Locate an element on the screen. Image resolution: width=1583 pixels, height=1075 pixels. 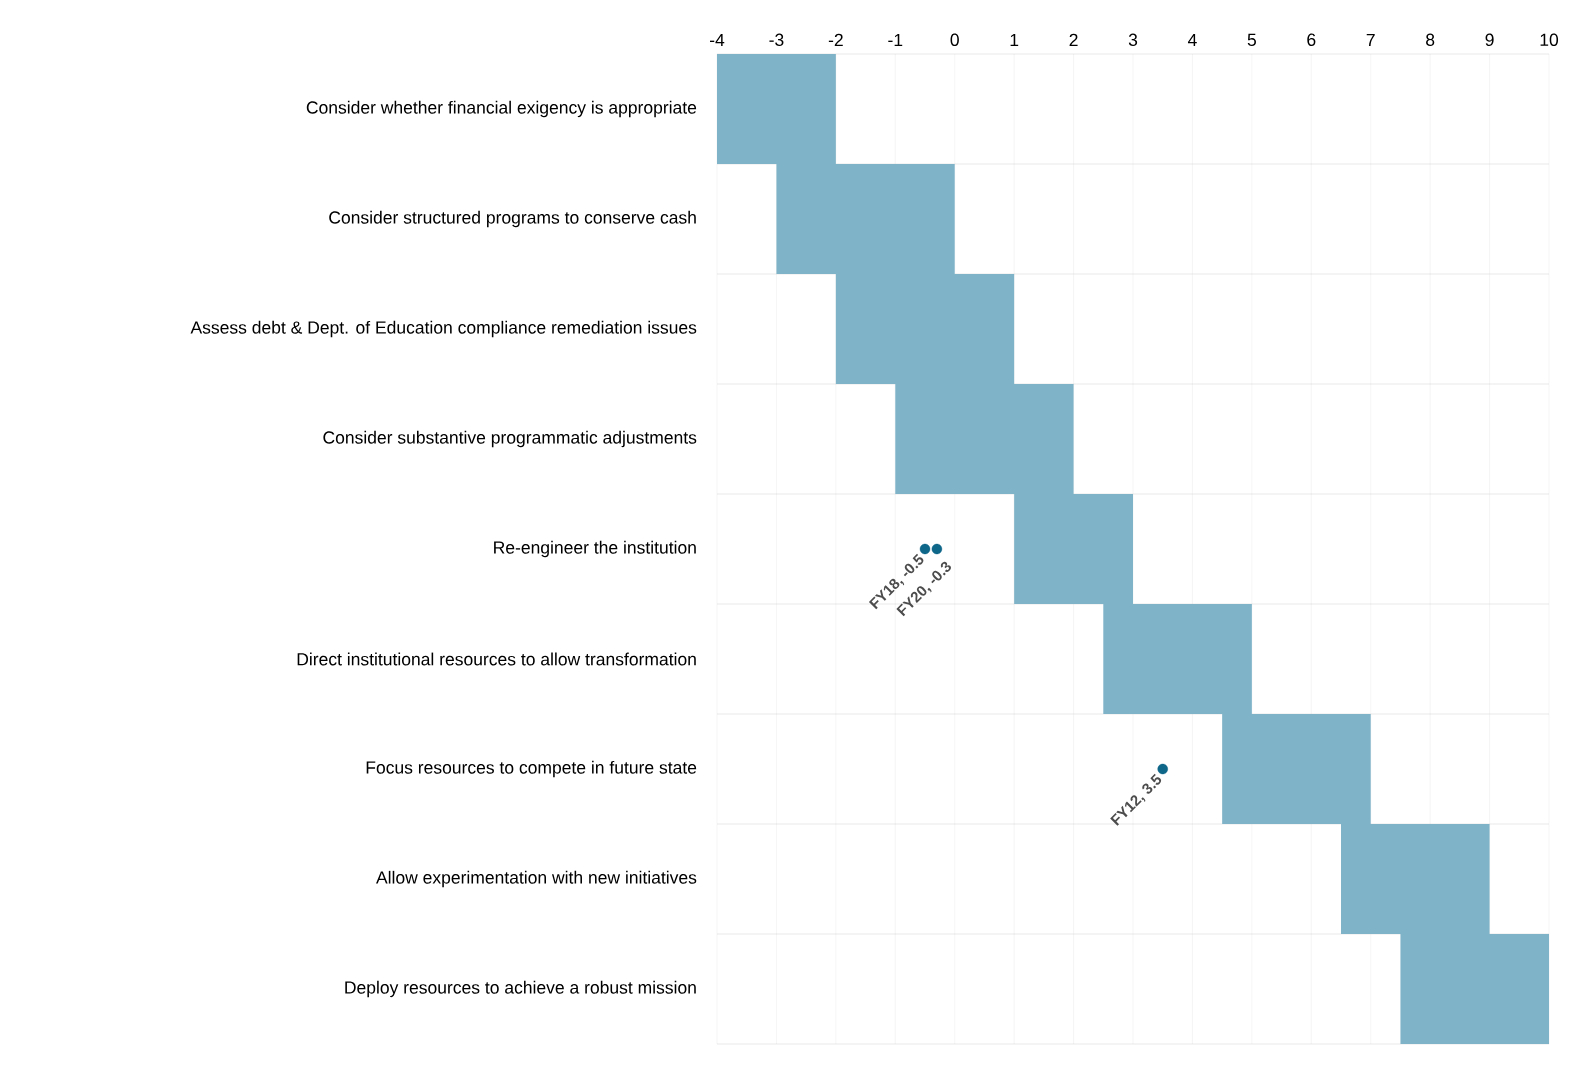
x-tick-label: 3 is located at coordinates (1133, 39).